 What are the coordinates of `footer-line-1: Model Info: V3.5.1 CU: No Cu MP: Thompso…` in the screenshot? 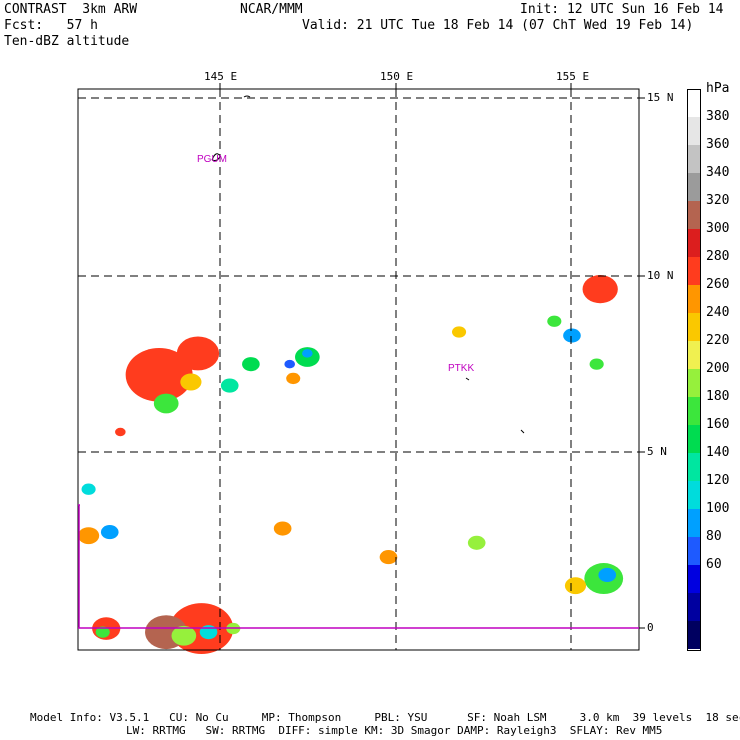 It's located at (385, 717).